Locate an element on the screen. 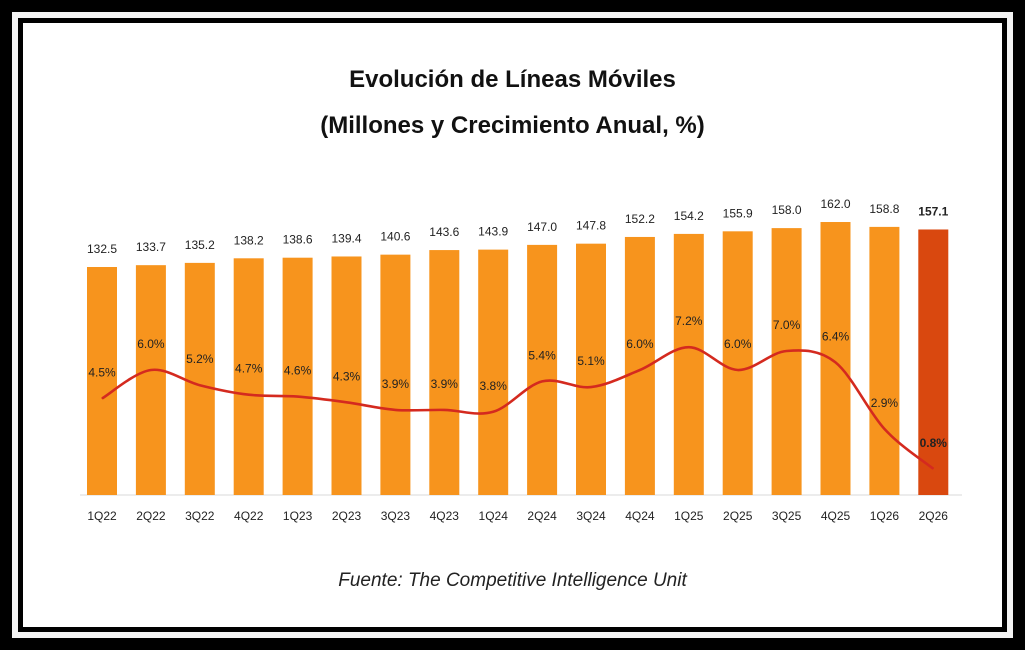 This screenshot has height=650, width=1025. x-tick-label: 4Q24 is located at coordinates (640, 516).